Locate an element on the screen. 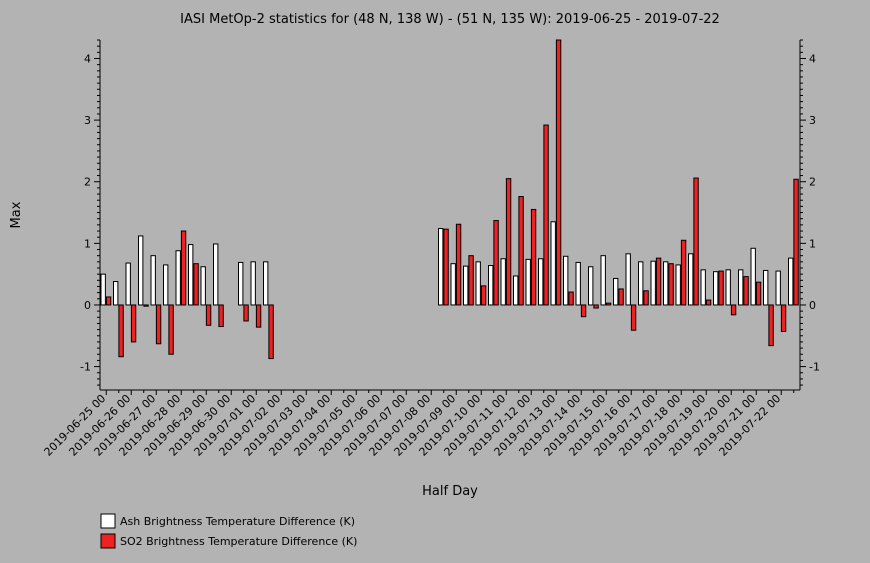 The height and width of the screenshot is (563, 870). y-tick-label-left: 3 is located at coordinates (87, 120).